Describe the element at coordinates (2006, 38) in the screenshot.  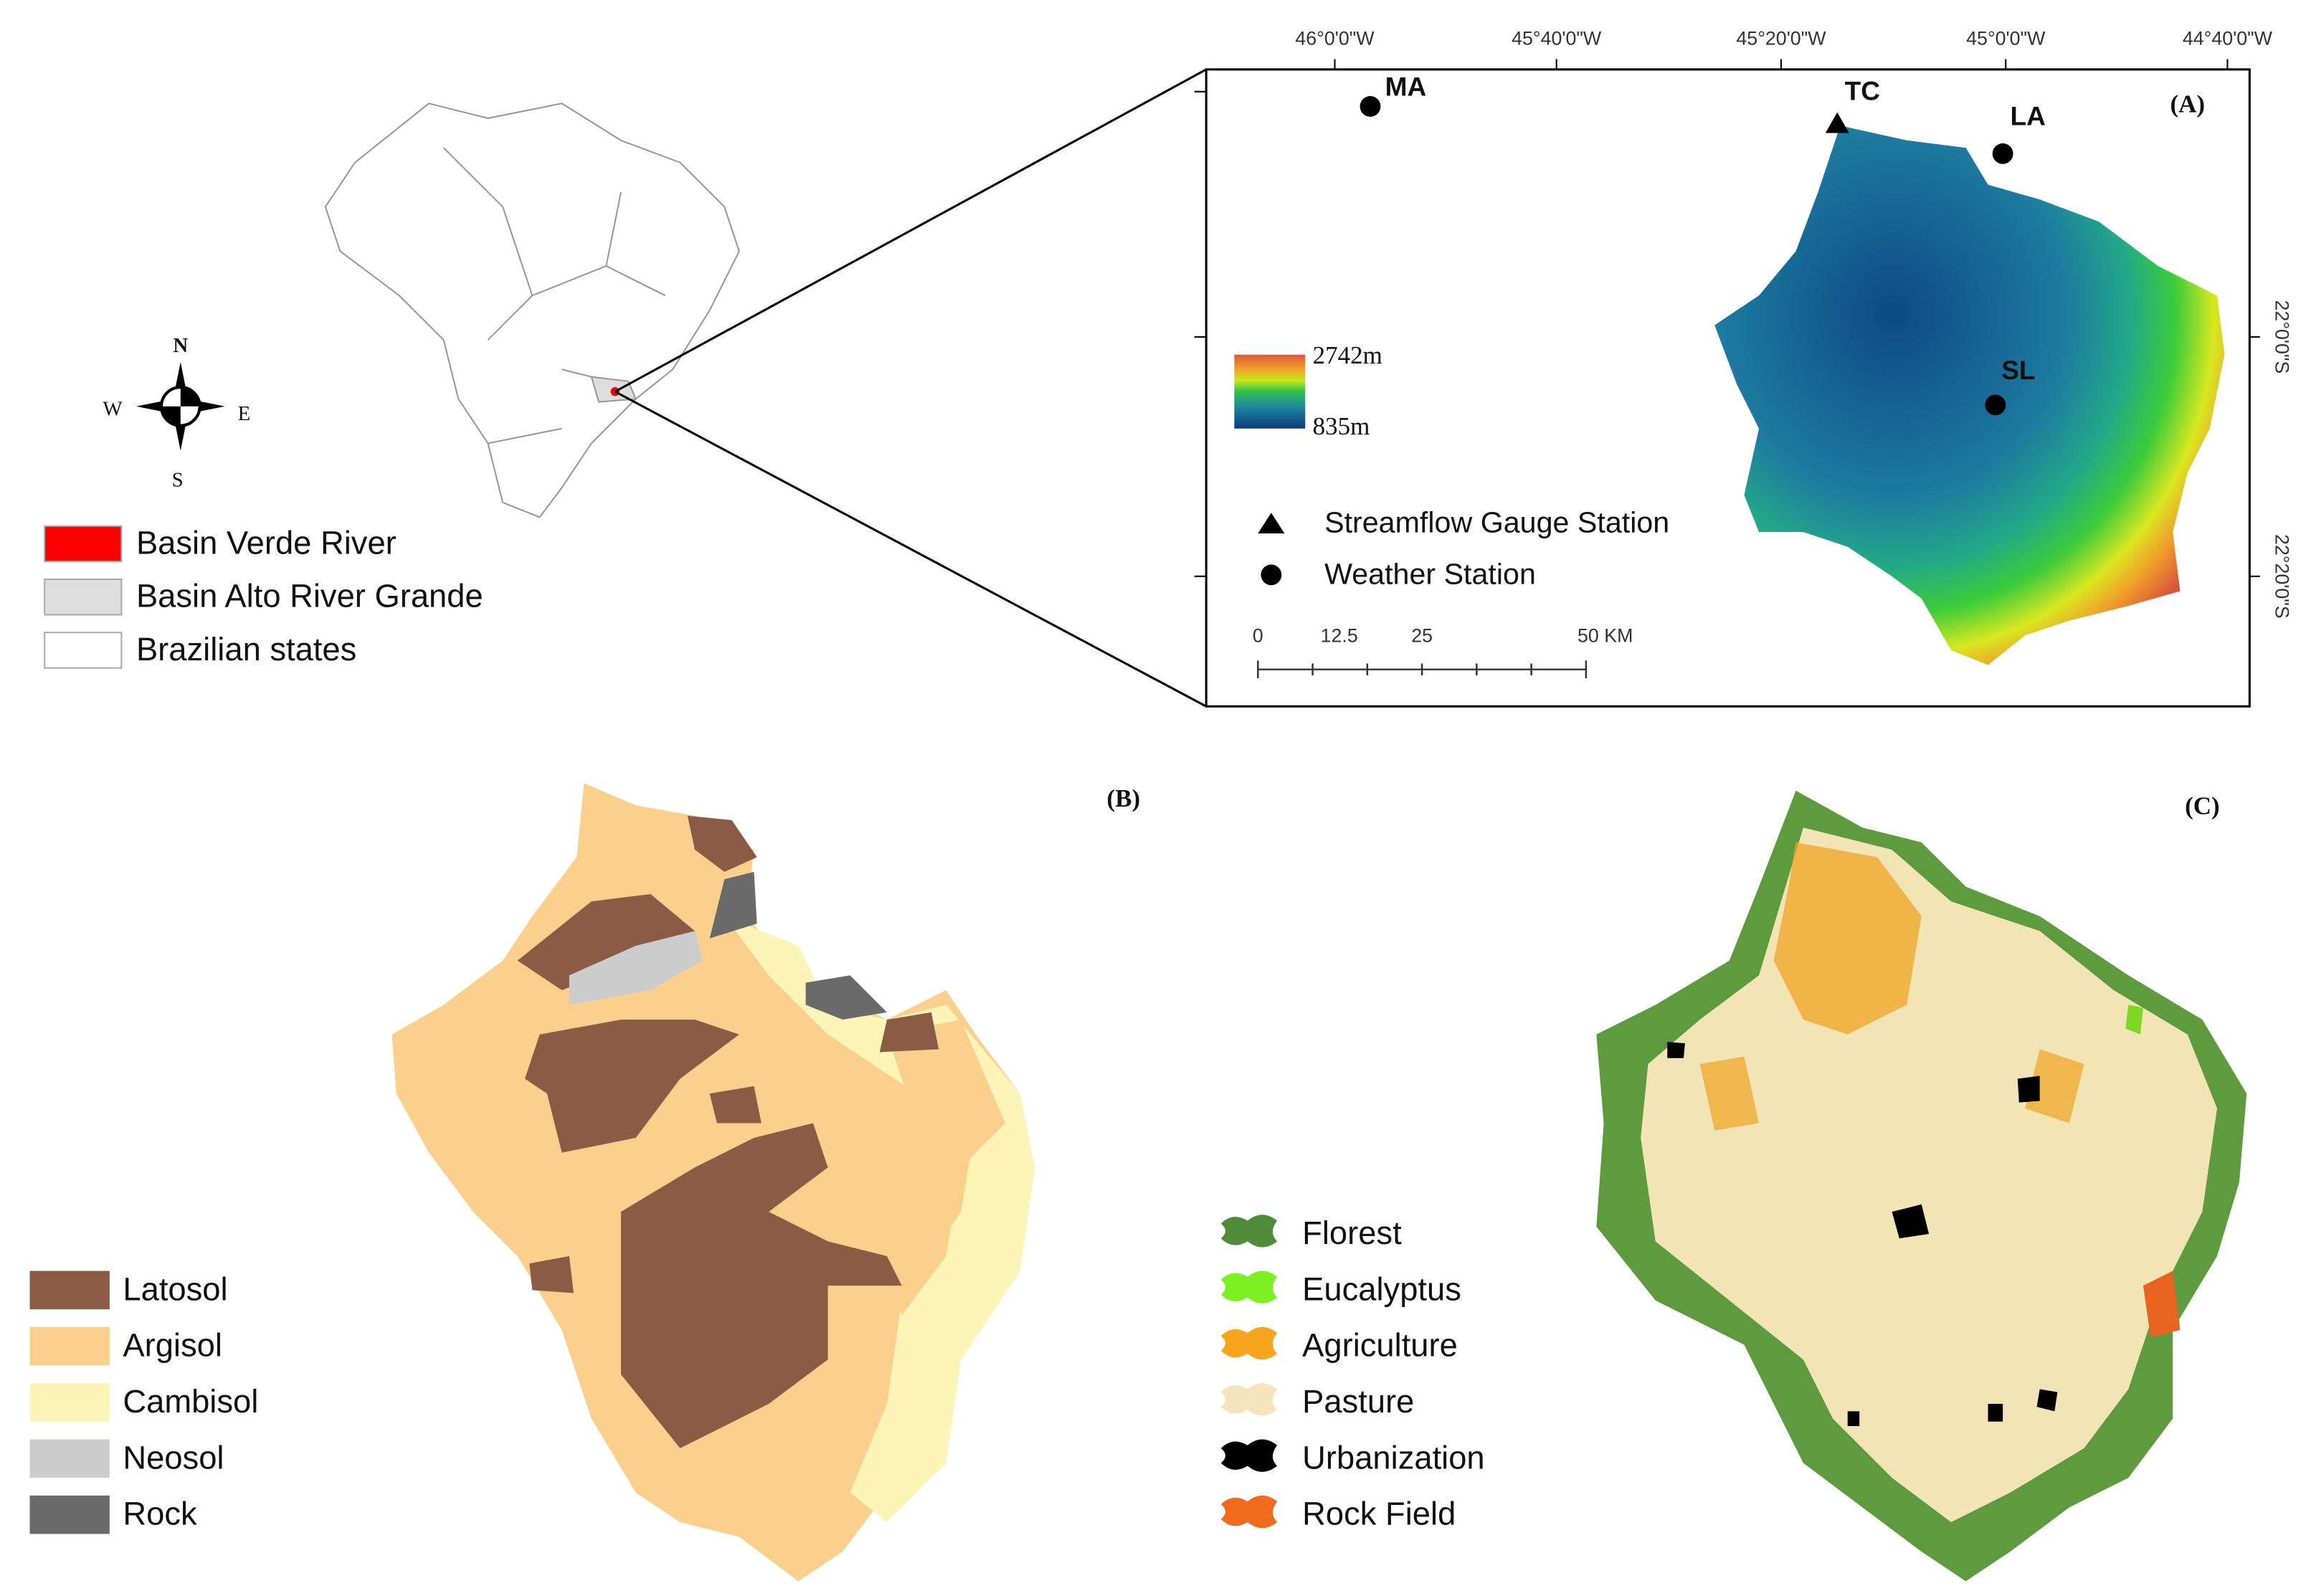
I see `lon-tick-label: 45°0'0"W` at that location.